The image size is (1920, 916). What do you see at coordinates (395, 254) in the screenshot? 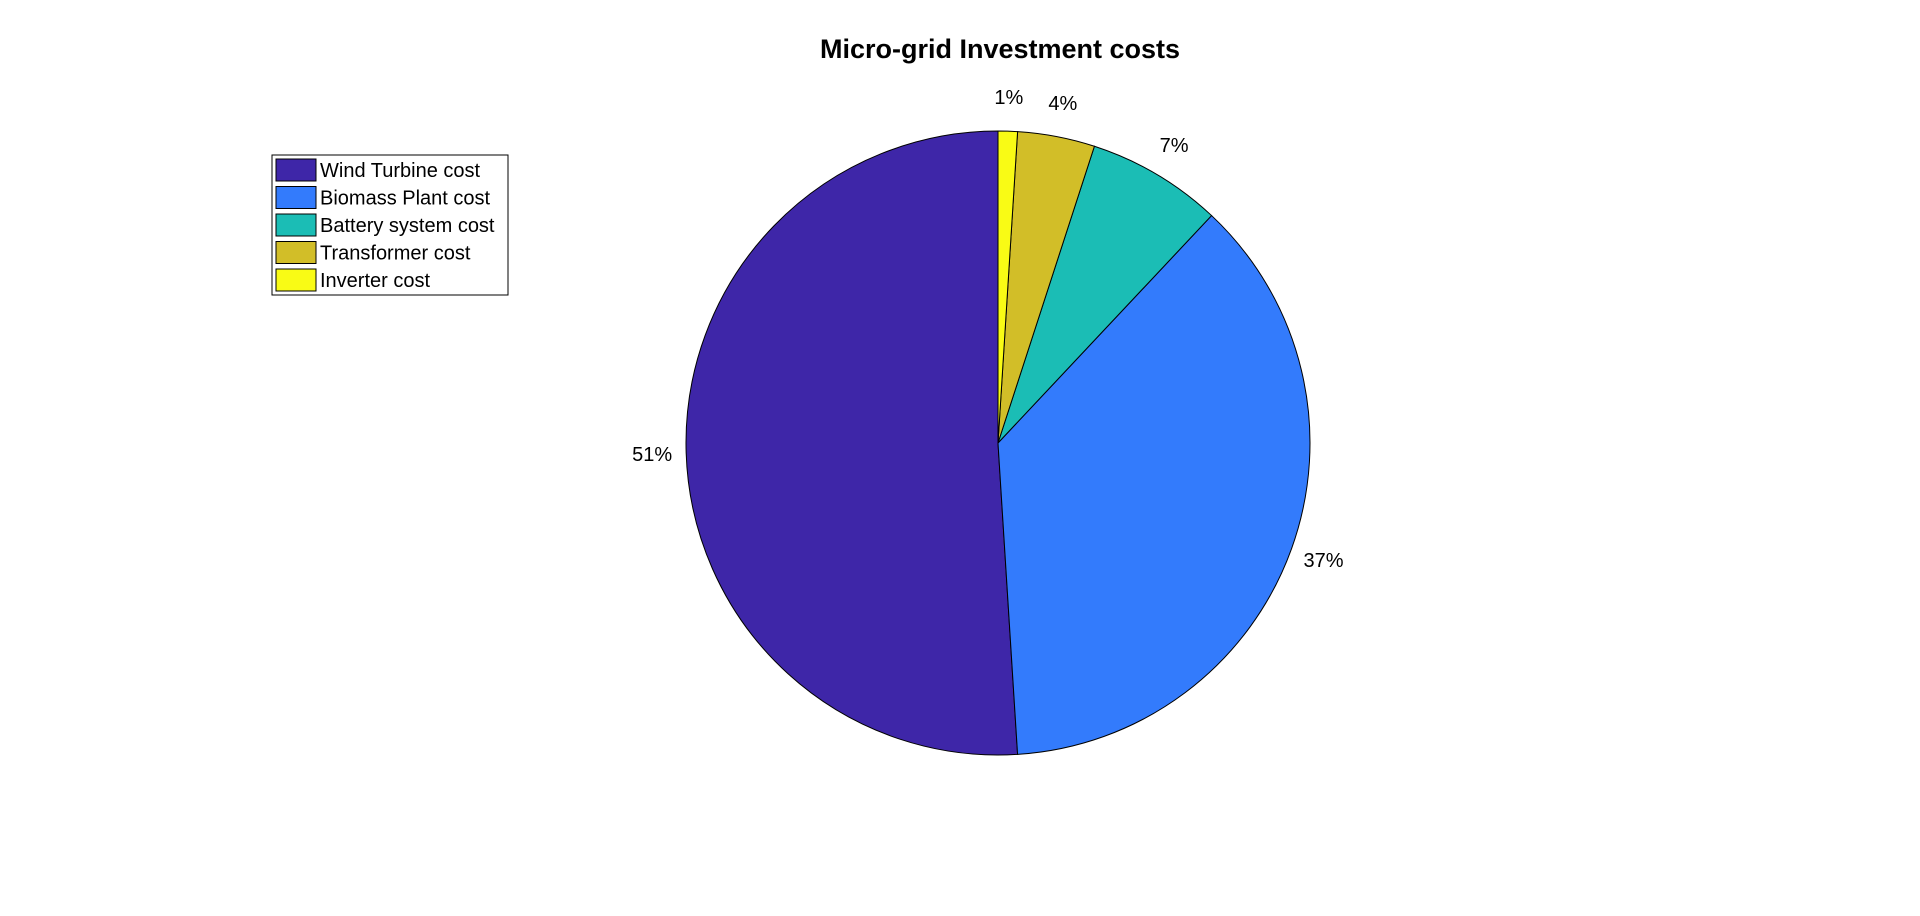
I see `legend-label-3: Transformer cost` at bounding box center [395, 254].